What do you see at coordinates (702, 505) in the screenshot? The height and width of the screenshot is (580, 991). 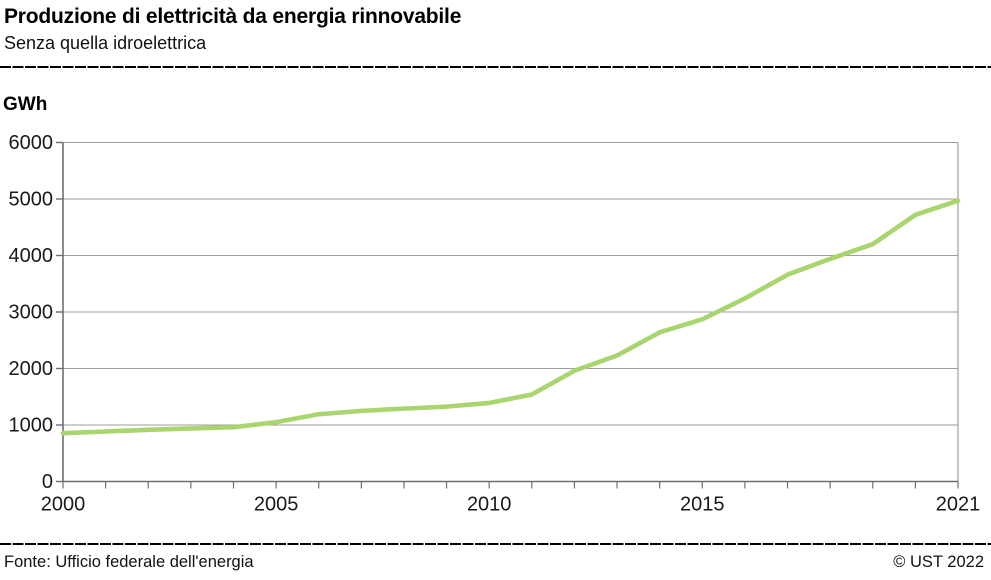 I see `x-axis-label: 2015` at bounding box center [702, 505].